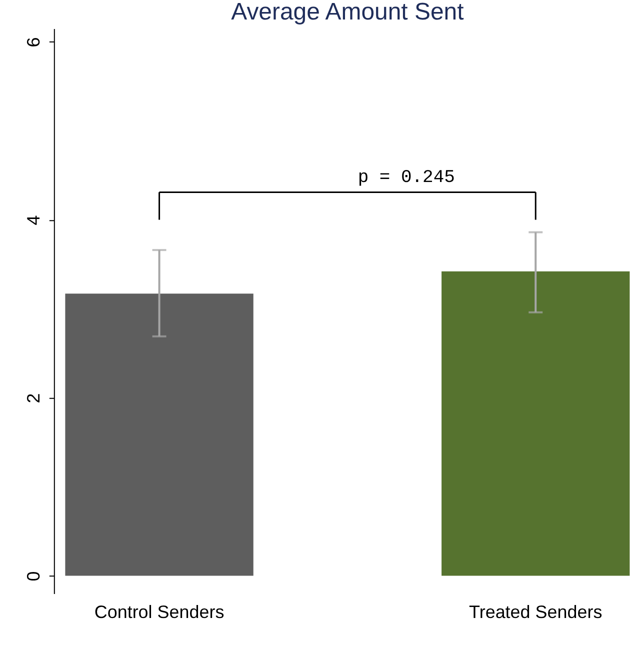 The image size is (641, 645). What do you see at coordinates (406, 178) in the screenshot?
I see `annotation: p = 0.245` at bounding box center [406, 178].